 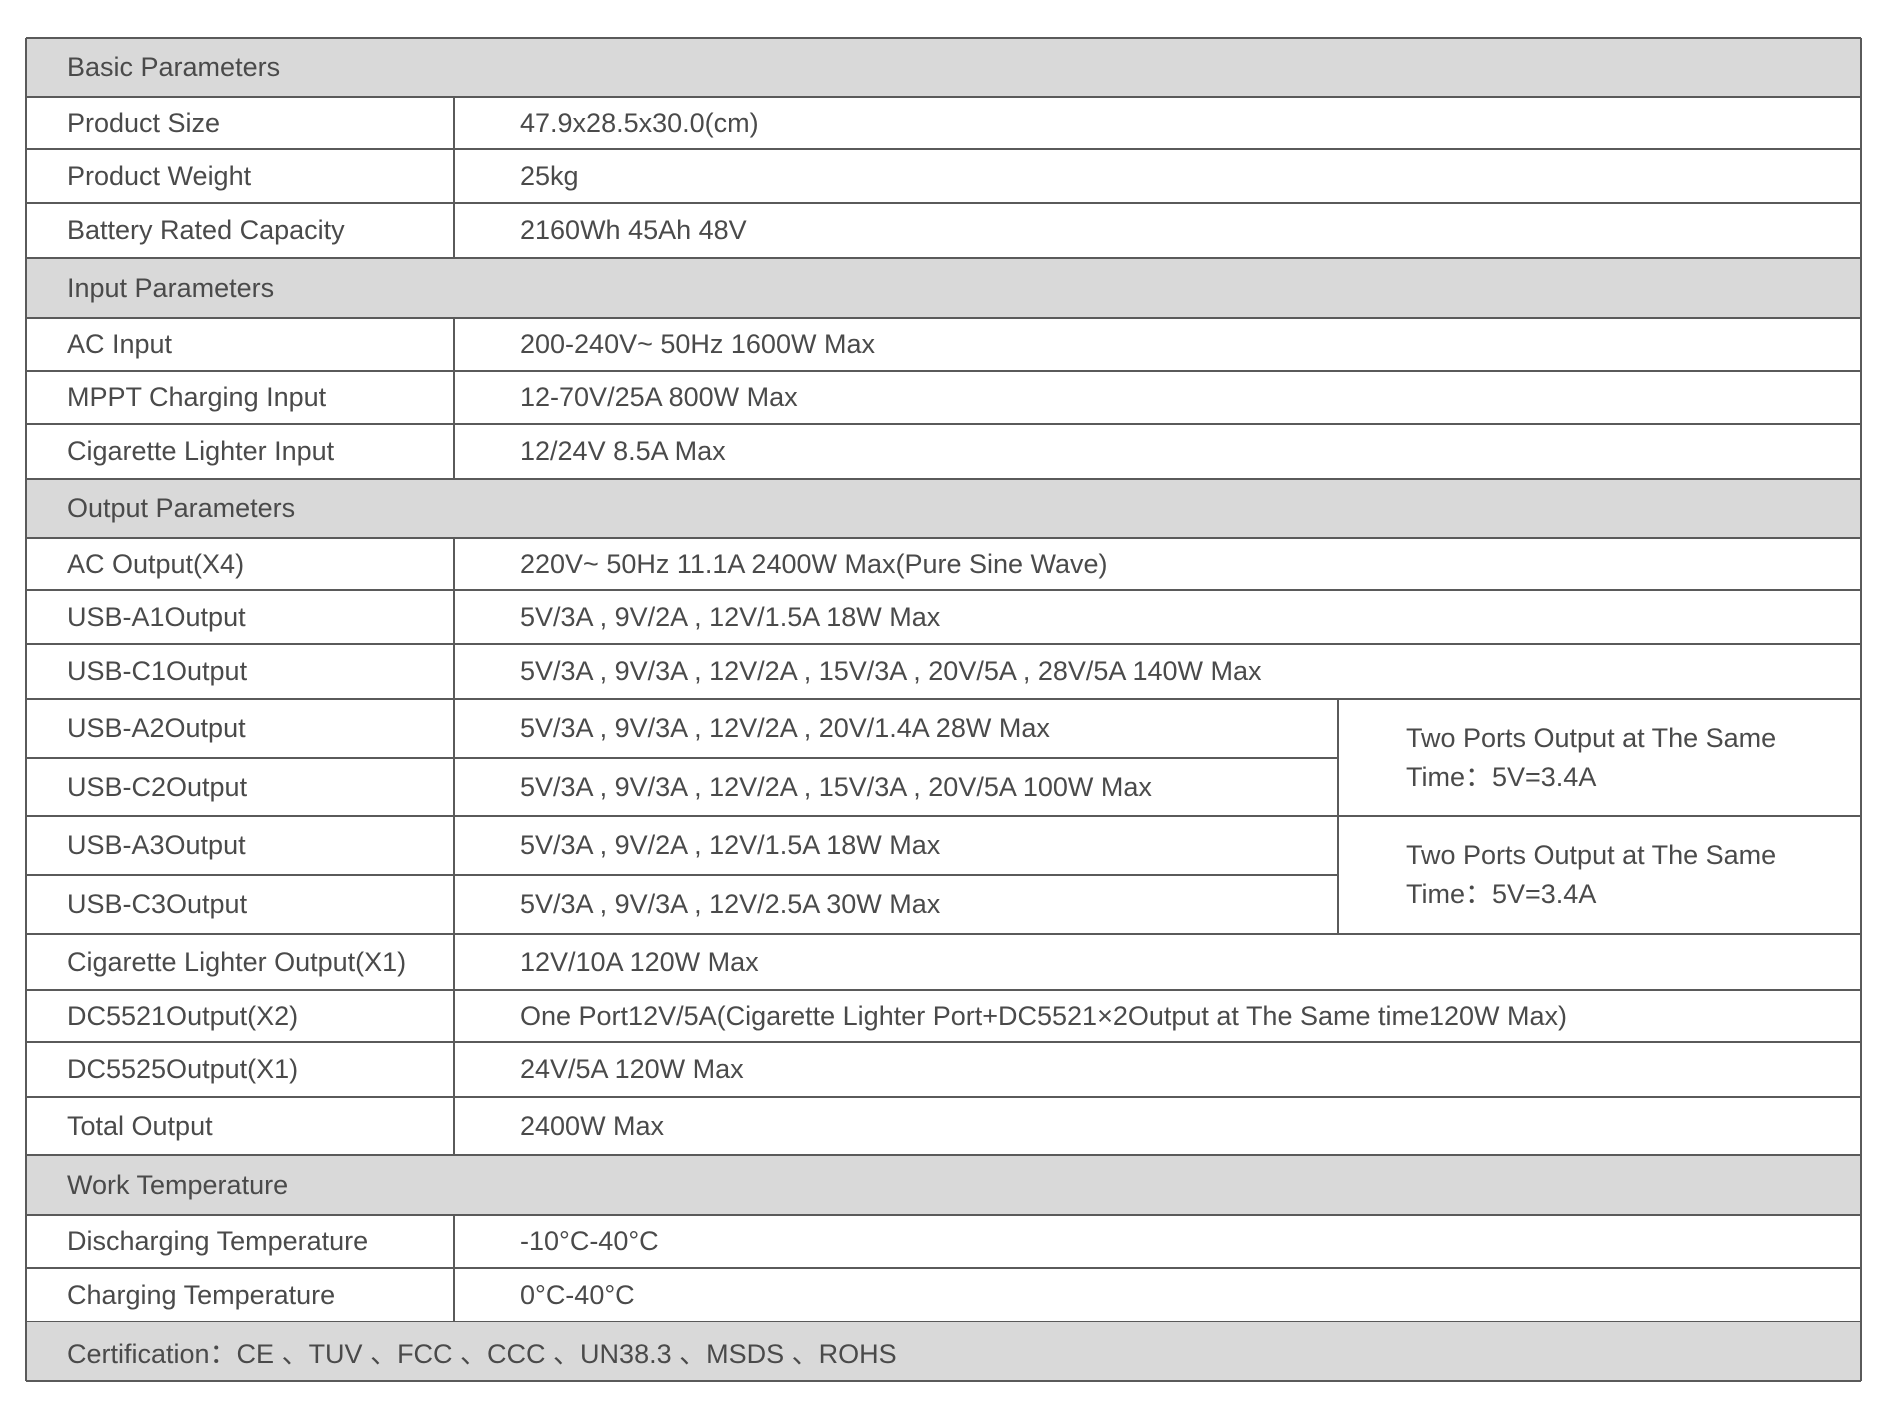 What do you see at coordinates (156, 728) in the screenshot?
I see `row-label: USB-A2Output` at bounding box center [156, 728].